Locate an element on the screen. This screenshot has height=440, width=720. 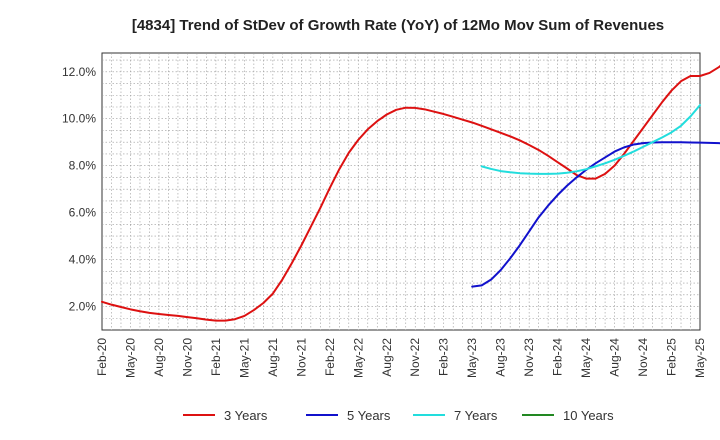
x-tick-label: Nov-23 is located at coordinates (529, 357).